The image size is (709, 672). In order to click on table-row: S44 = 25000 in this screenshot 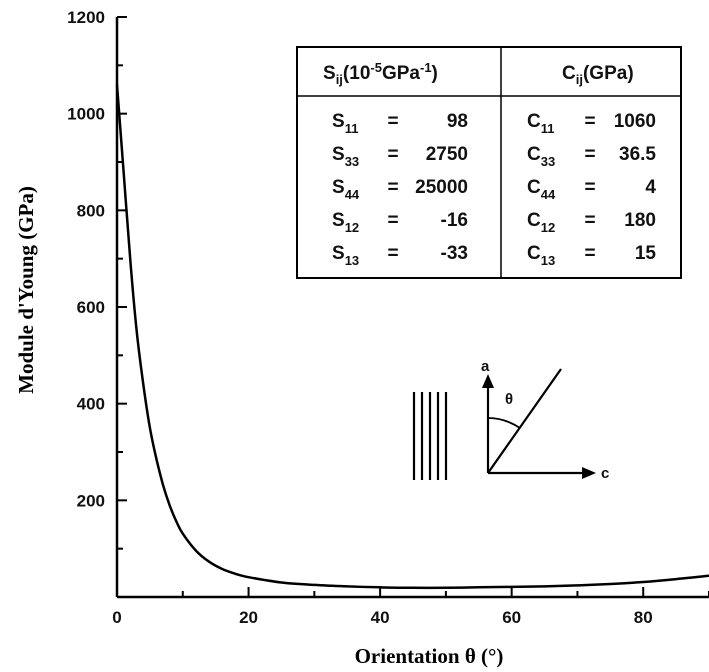, I will do `click(400, 189)`.